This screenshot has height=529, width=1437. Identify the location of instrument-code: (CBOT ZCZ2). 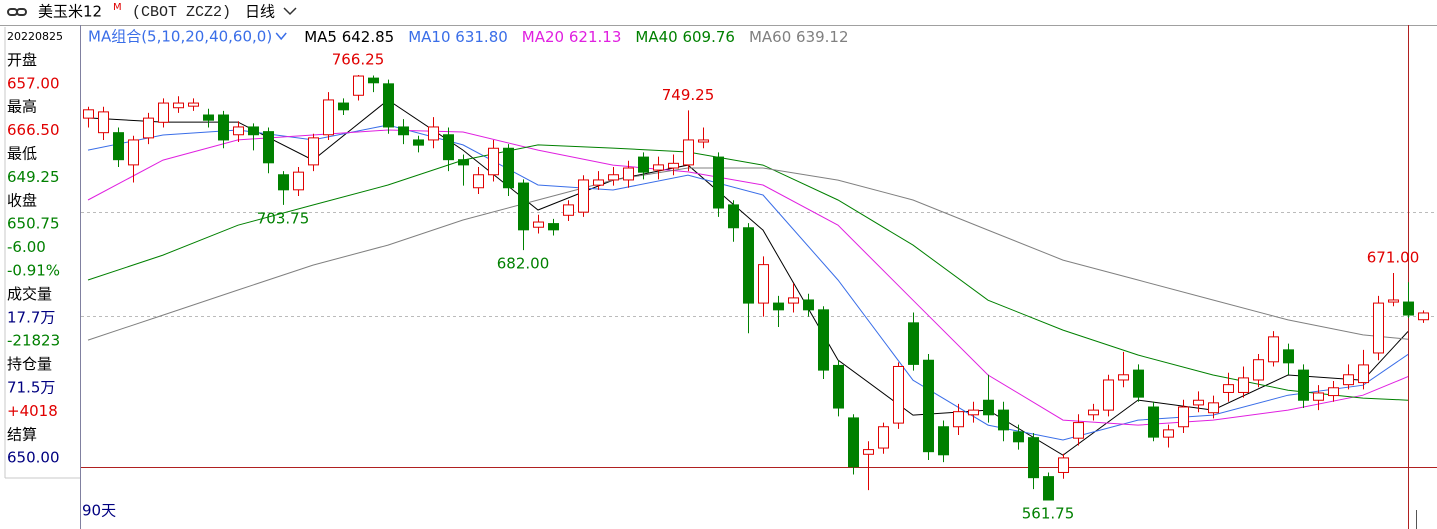
(181, 12).